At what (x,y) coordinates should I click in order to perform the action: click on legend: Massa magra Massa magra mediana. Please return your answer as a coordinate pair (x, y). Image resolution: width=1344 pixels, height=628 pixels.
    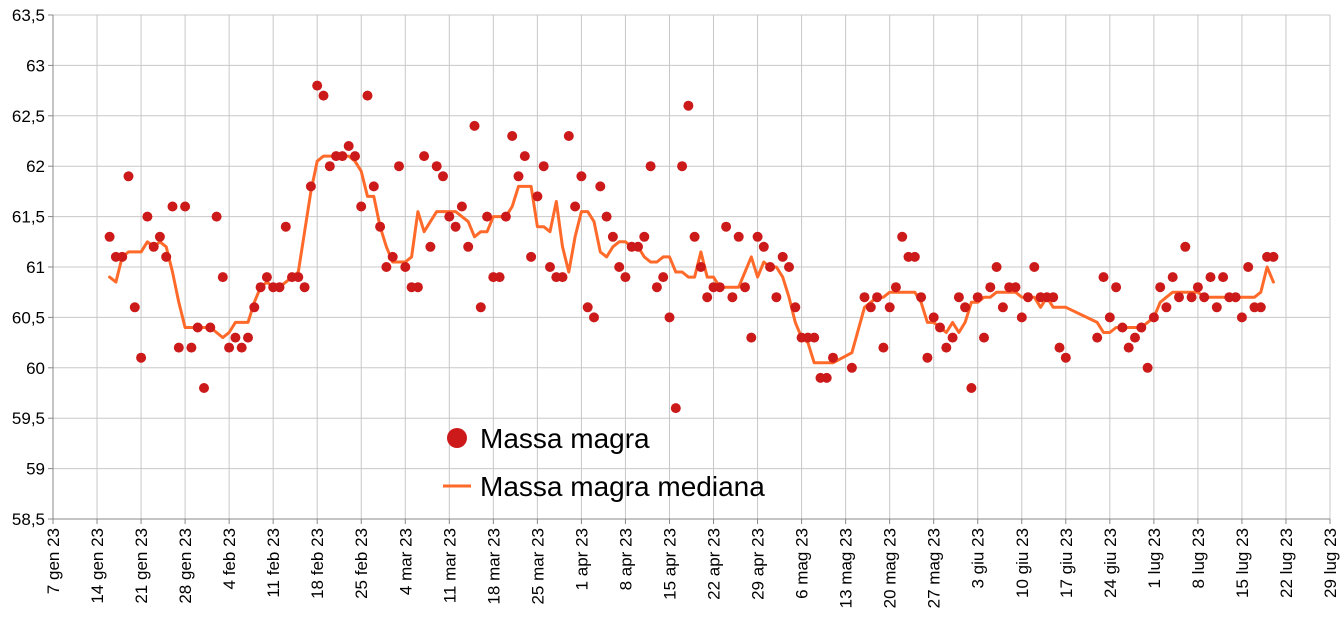
    Looking at the image, I should click on (604, 462).